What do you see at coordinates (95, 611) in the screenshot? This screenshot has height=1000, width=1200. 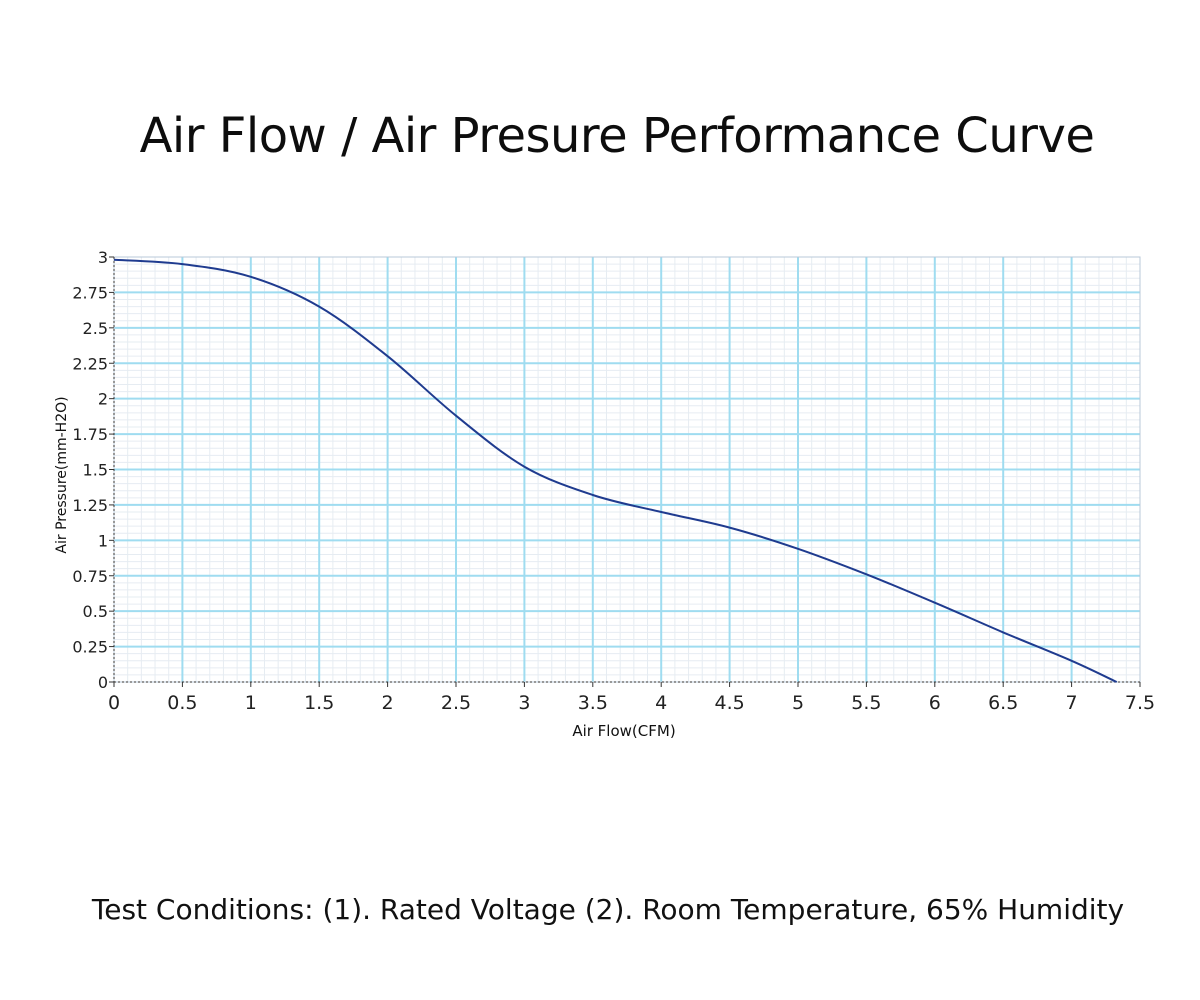 I see `y-tick-label: 0.5` at bounding box center [95, 611].